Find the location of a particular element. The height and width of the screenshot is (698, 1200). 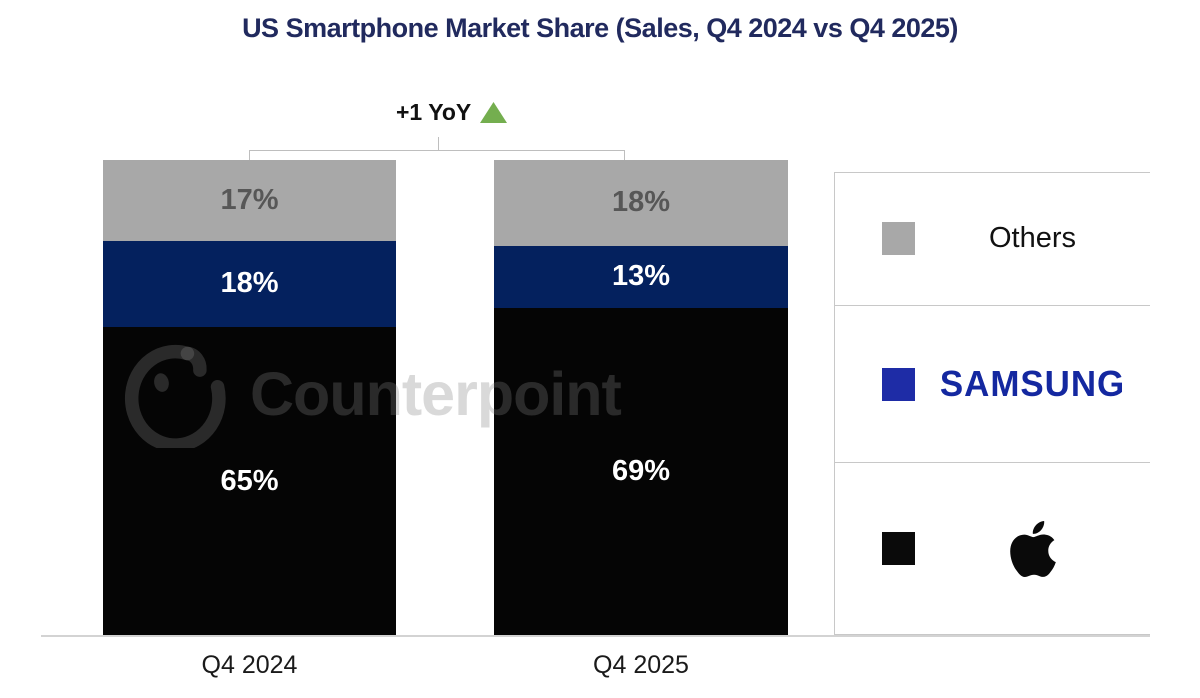

bracket-mid-tick is located at coordinates (438, 144).